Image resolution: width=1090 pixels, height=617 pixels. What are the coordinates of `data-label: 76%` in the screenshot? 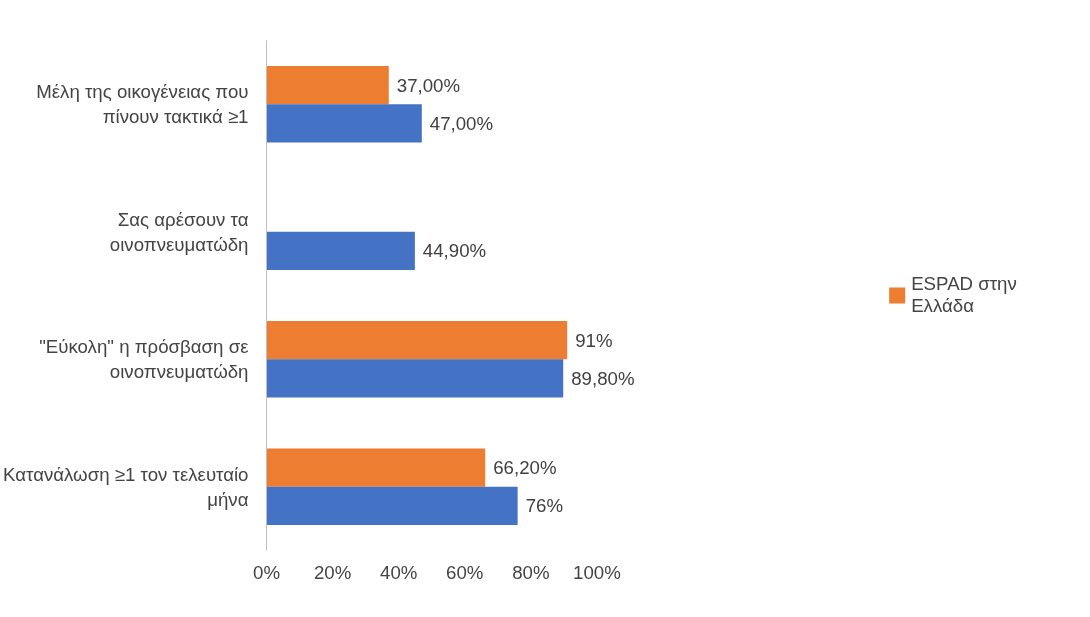 It's located at (544, 506).